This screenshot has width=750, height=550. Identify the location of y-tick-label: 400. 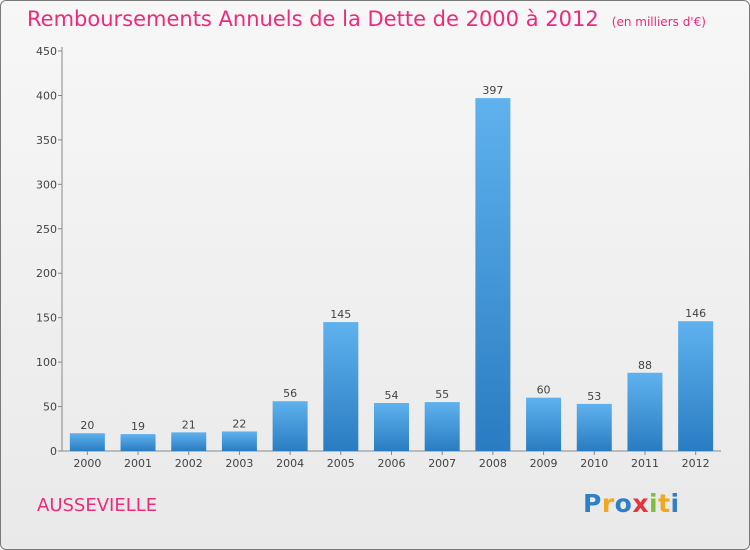
(46, 95).